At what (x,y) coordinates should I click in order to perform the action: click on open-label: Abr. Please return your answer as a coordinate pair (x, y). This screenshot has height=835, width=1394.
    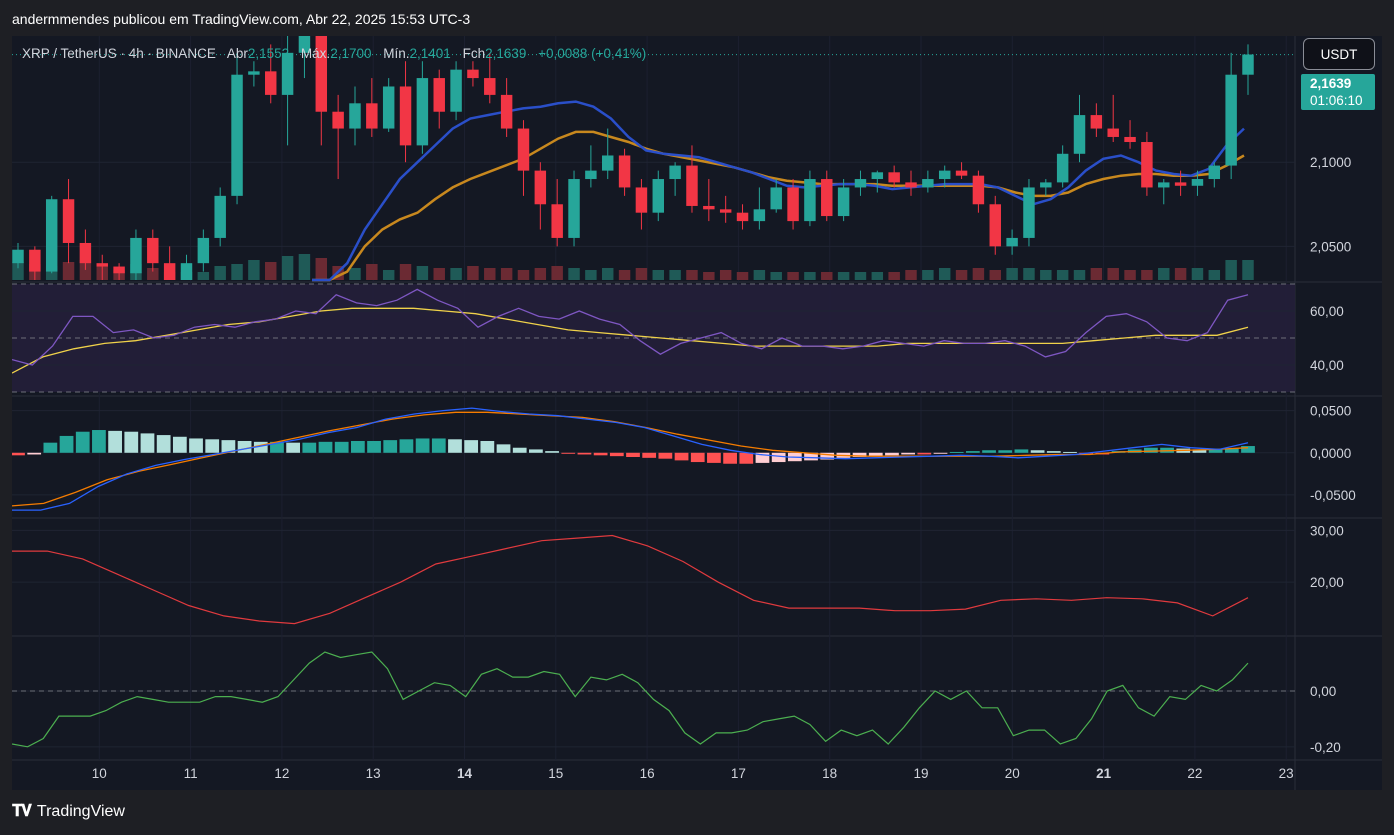
    Looking at the image, I should click on (237, 53).